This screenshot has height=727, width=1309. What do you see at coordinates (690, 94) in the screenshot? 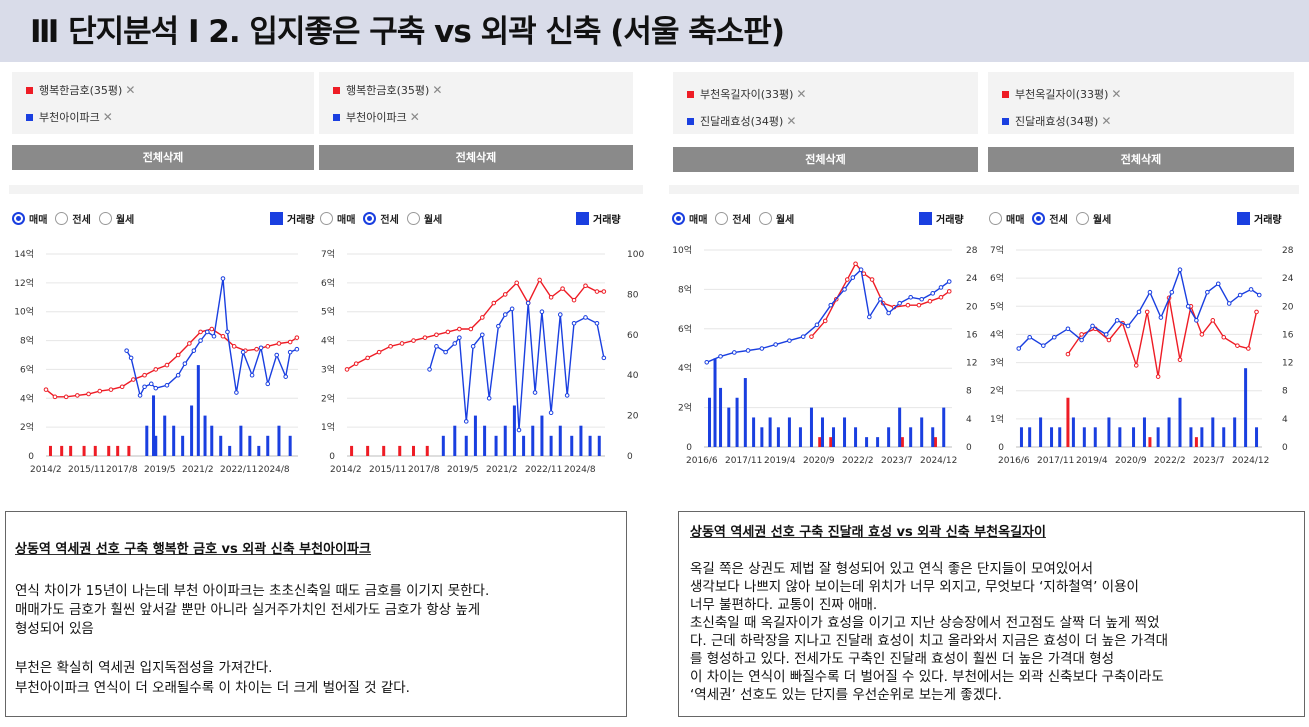
I see `series-color-square` at bounding box center [690, 94].